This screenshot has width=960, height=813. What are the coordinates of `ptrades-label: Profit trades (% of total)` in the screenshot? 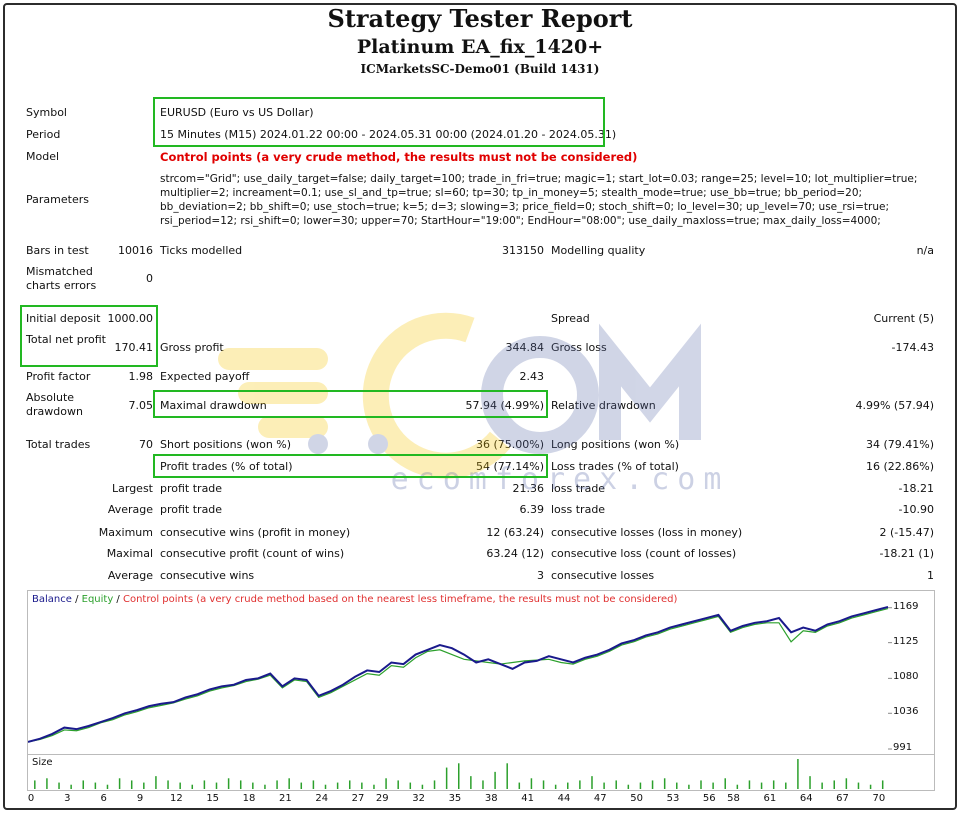 It's located at (226, 466).